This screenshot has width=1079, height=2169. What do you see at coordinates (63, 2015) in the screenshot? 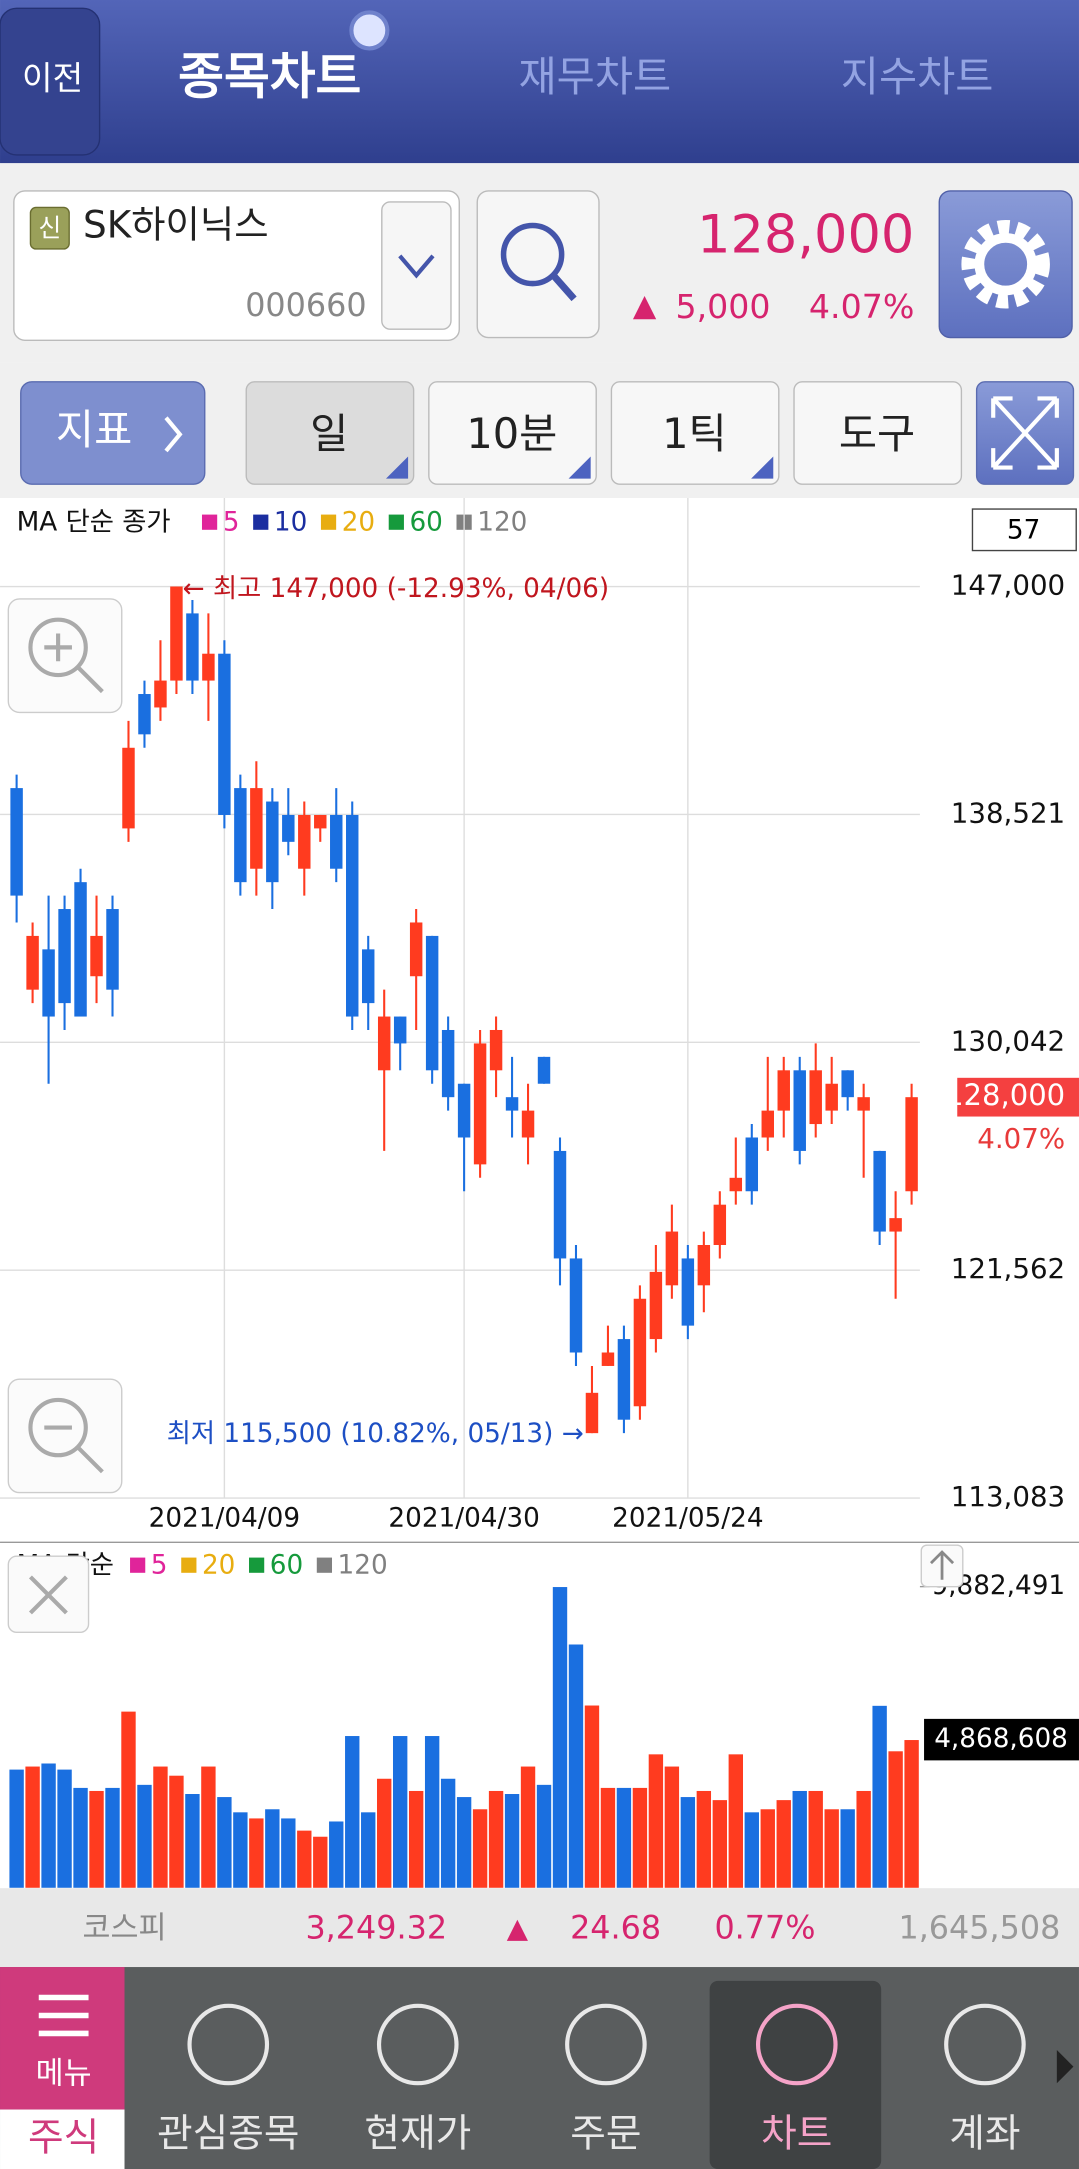
I see `hamburger` at bounding box center [63, 2015].